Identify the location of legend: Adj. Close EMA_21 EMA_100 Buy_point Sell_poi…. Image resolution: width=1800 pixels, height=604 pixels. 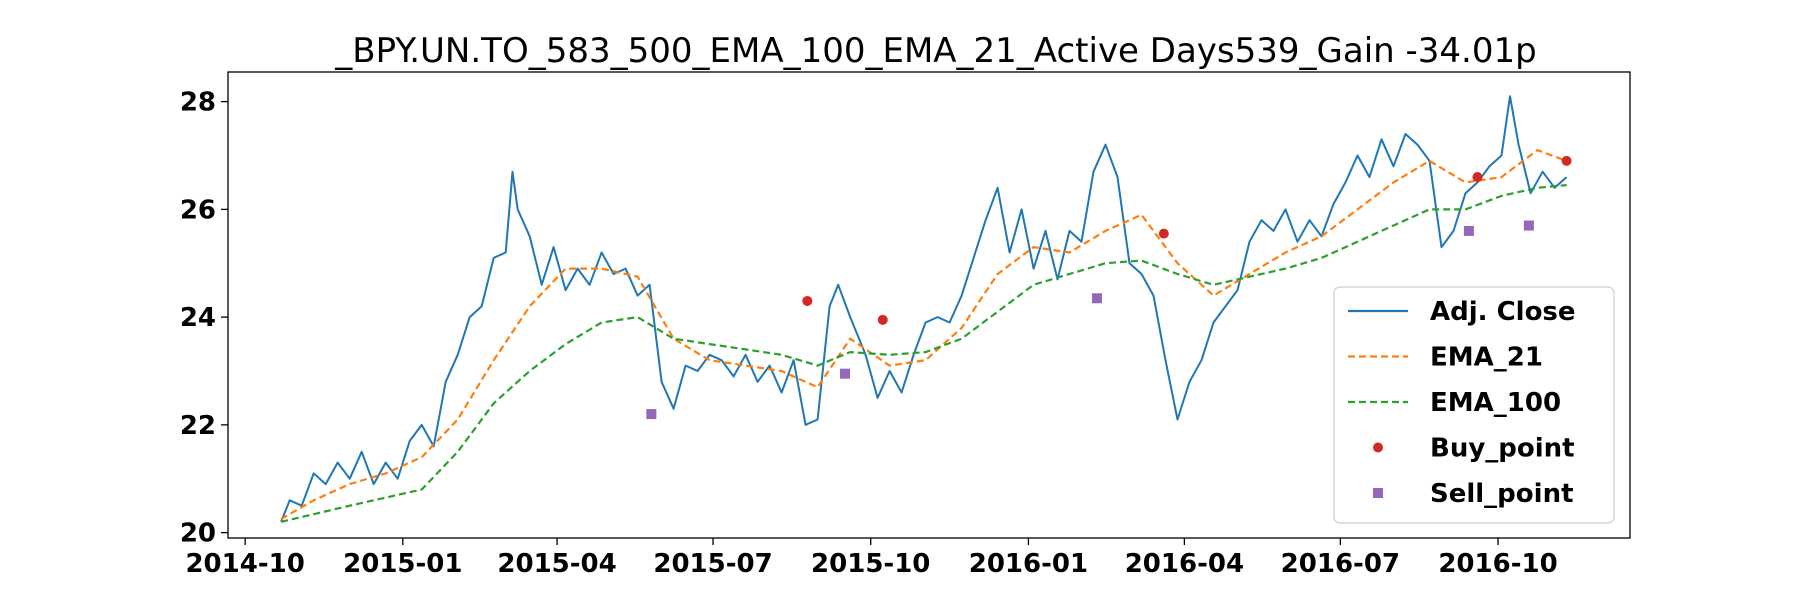
(1474, 405).